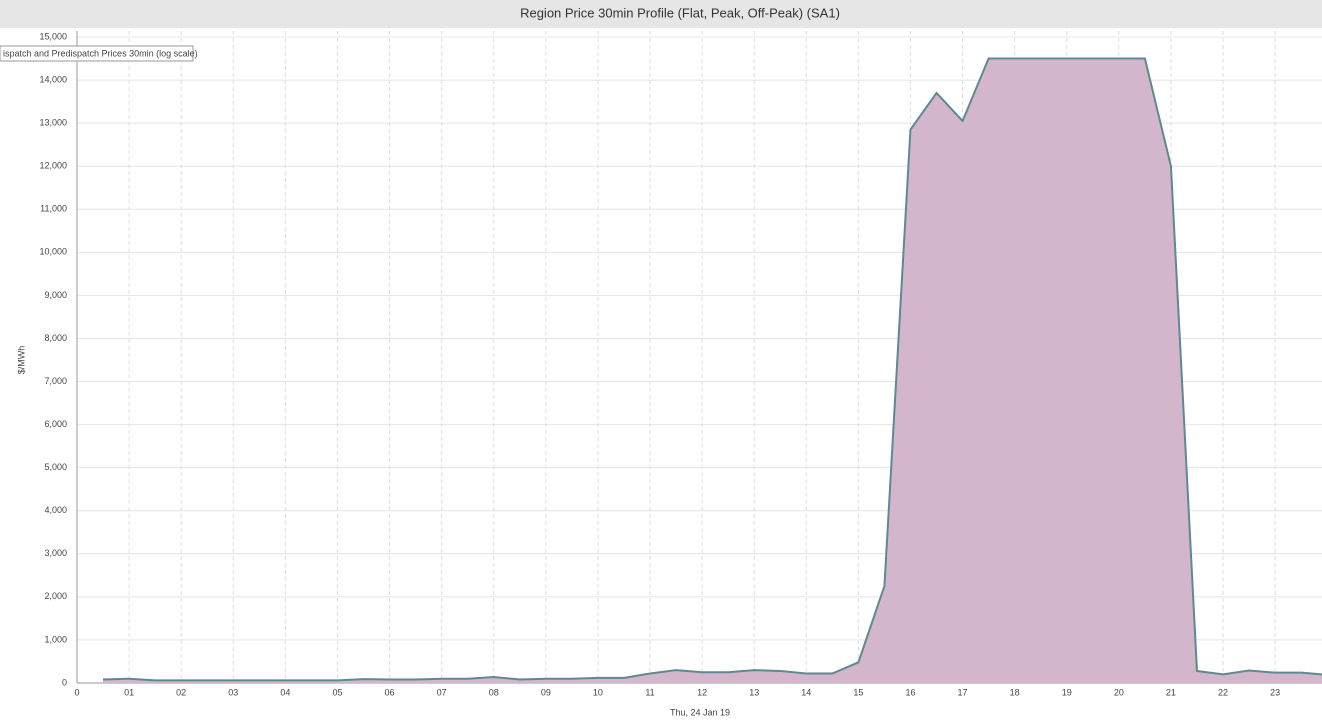  I want to click on x-tick-label: 04, so click(285, 692).